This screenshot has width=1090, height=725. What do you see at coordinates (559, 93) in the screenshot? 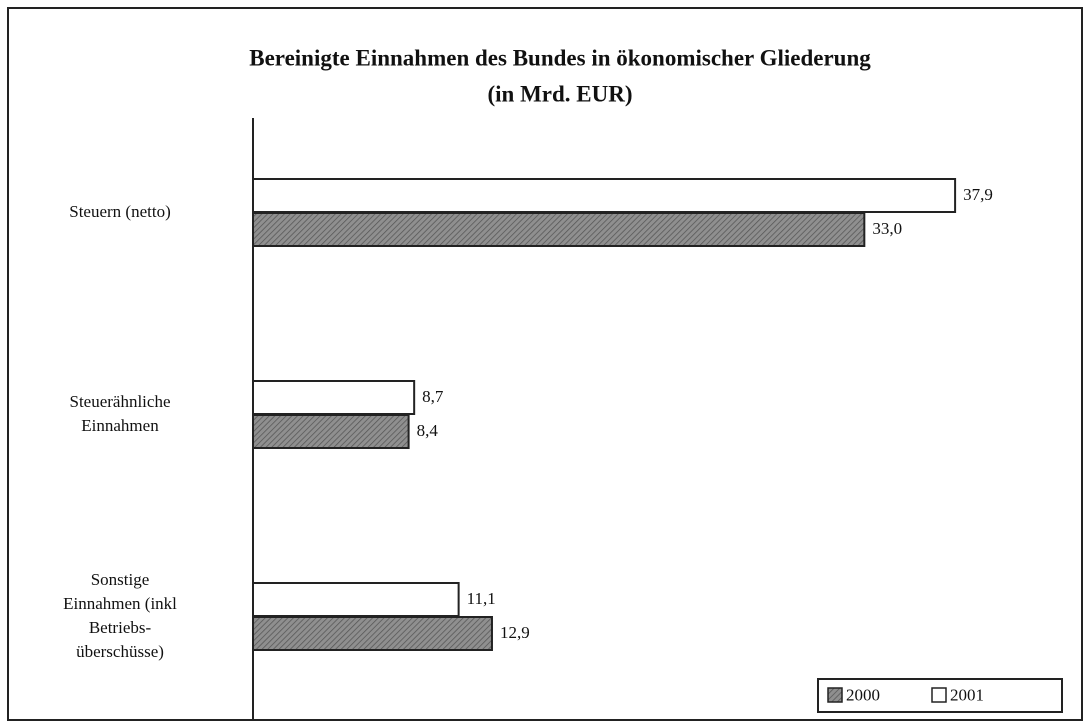
I see `chart-subtitle: (in Mrd. EUR)` at bounding box center [559, 93].